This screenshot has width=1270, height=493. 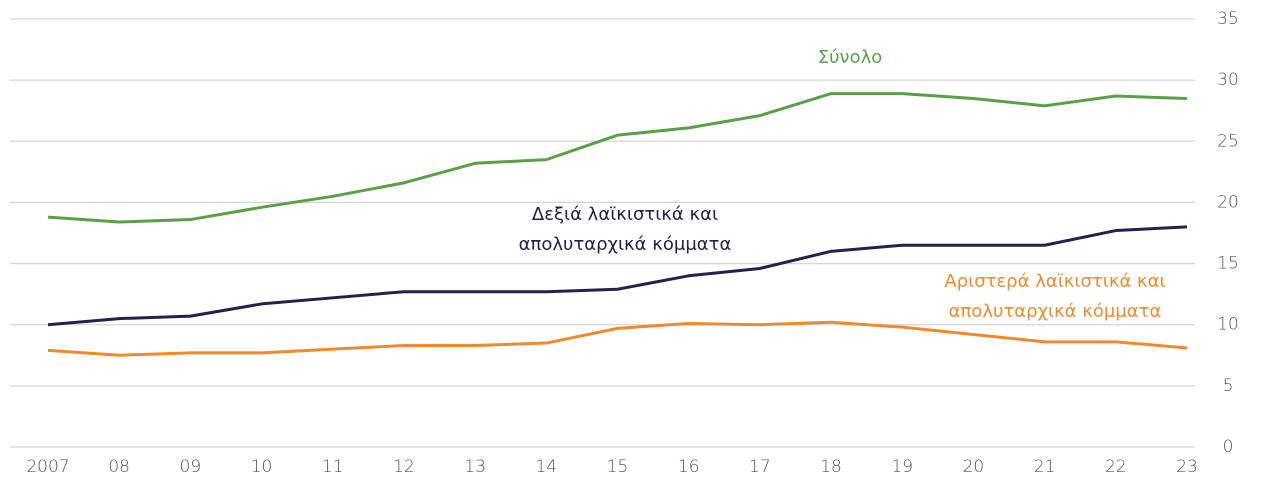 I want to click on x-tick-label: 14, so click(x=546, y=467).